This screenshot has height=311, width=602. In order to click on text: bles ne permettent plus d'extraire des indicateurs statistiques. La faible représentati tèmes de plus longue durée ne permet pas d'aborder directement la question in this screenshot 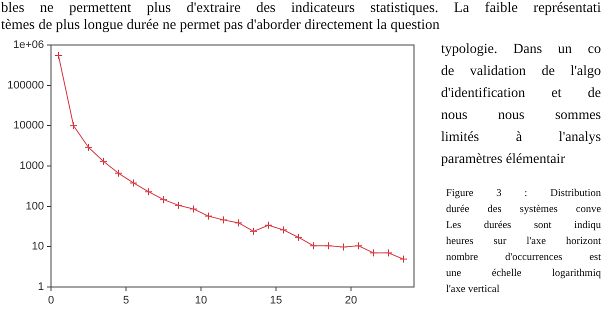, I will do `click(301, 17)`.